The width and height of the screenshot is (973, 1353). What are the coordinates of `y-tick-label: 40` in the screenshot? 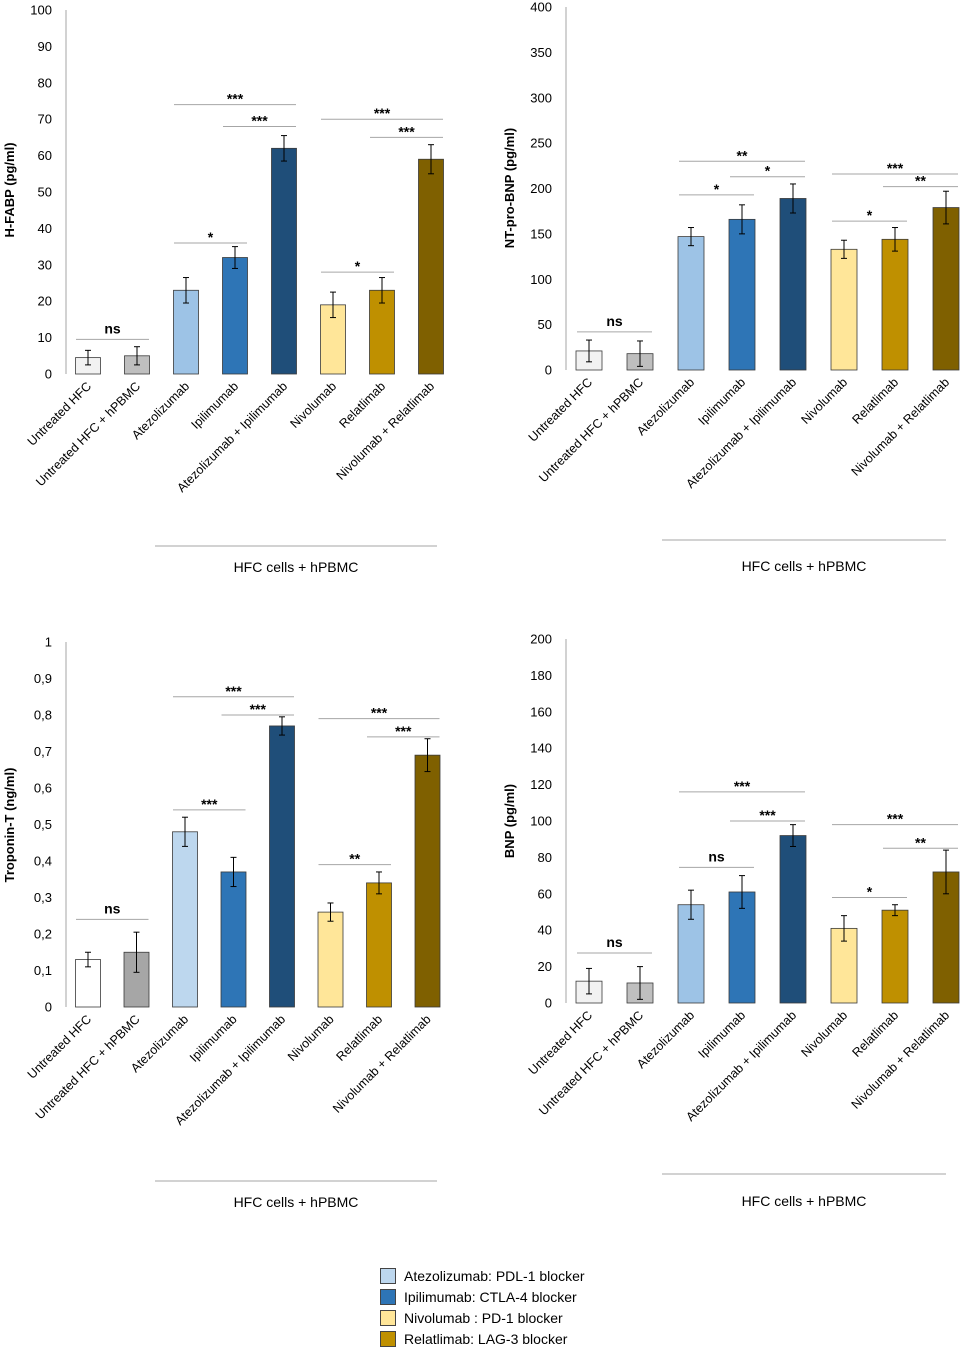 It's located at (545, 930).